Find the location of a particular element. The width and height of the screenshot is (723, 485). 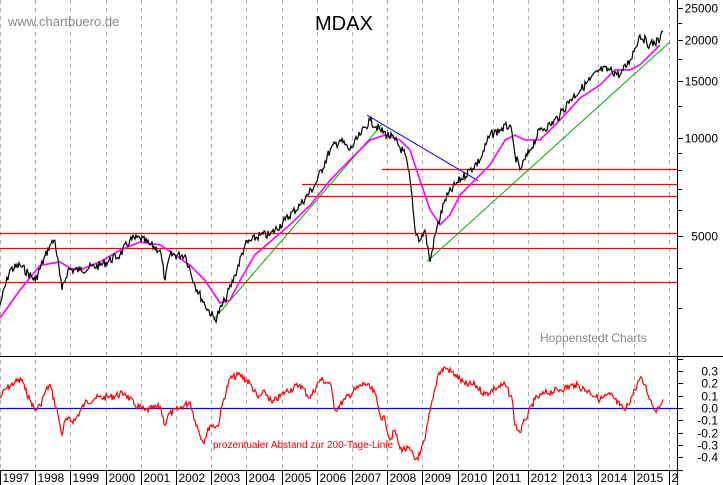

x-tick-label: 2010 is located at coordinates (474, 478).